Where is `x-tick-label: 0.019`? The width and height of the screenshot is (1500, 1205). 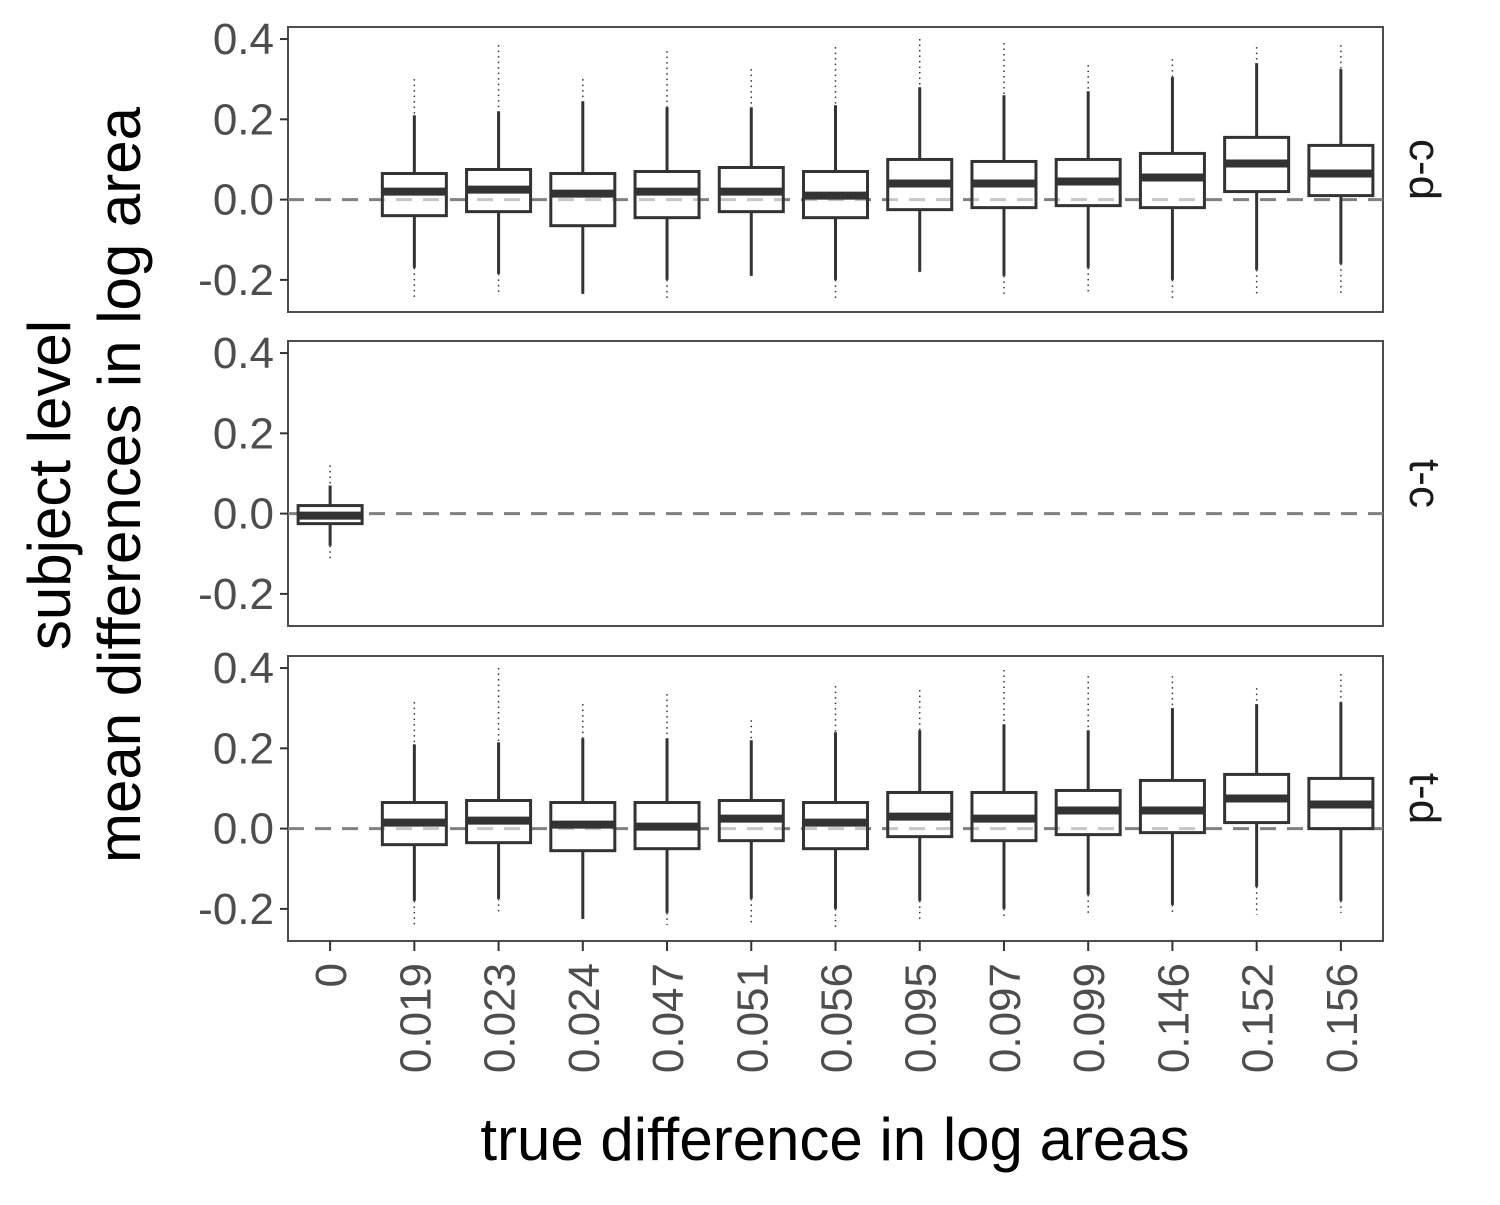
x-tick-label: 0.019 is located at coordinates (415, 1018).